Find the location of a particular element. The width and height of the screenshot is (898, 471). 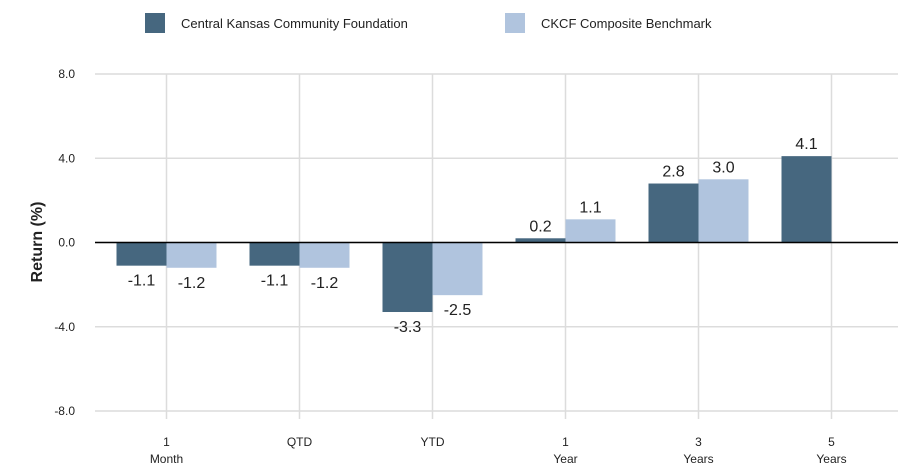

y-tick-label: 4.0 is located at coordinates (66, 158).